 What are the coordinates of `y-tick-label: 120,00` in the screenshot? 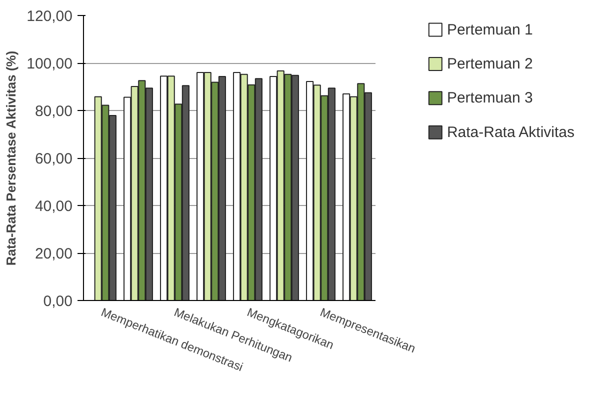 It's located at (49, 16).